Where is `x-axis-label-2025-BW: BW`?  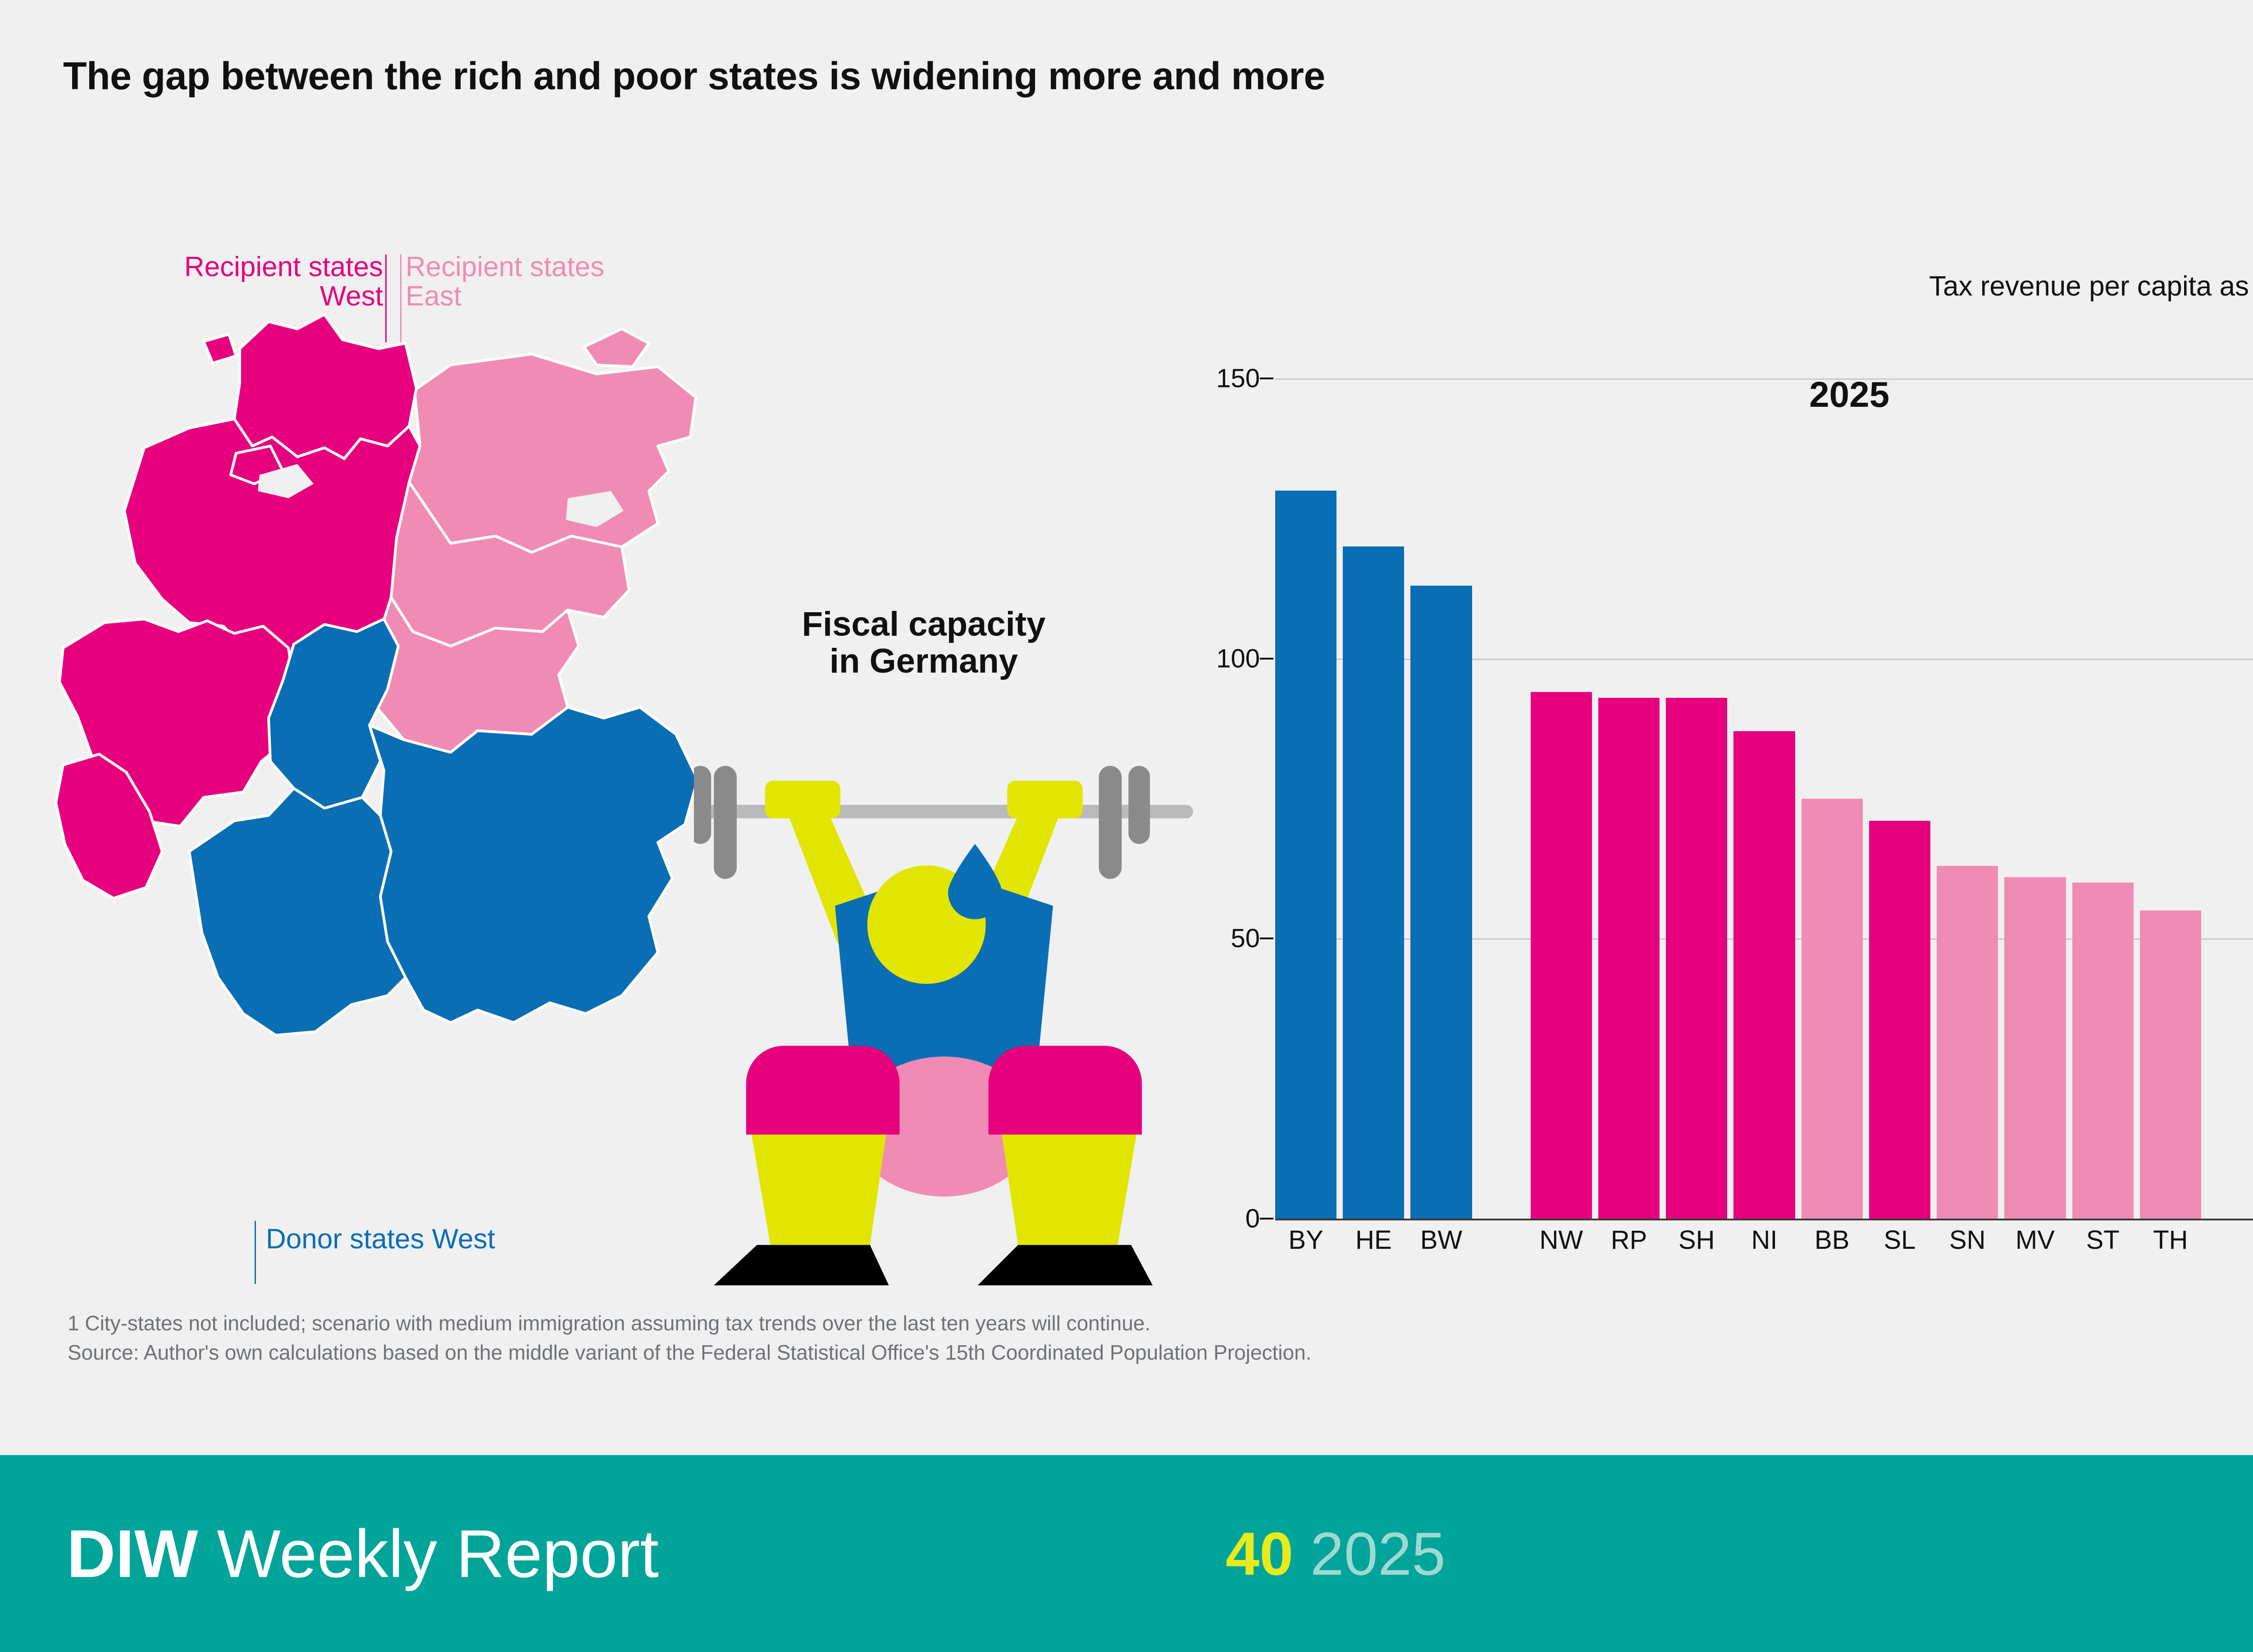 x-axis-label-2025-BW: BW is located at coordinates (1441, 1240).